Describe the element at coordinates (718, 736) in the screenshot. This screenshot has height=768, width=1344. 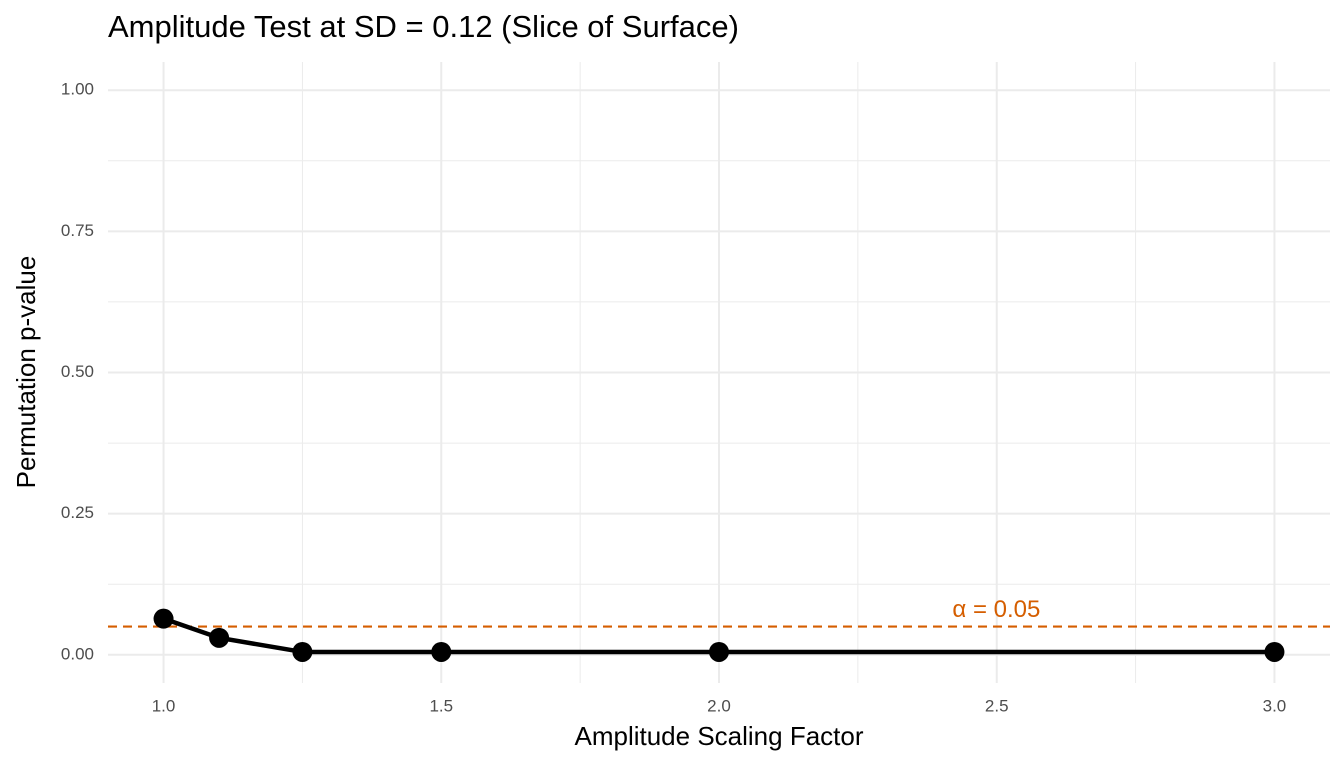
I see `x-axis-title: Amplitude Scaling Factor` at that location.